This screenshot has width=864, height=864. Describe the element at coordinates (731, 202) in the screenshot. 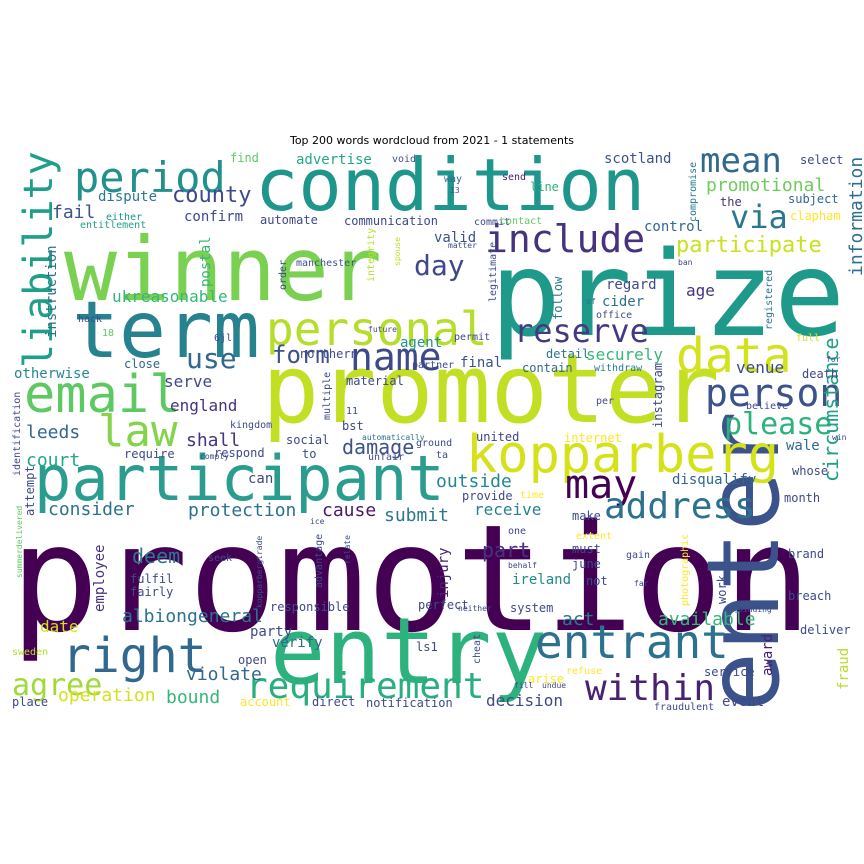

I see `word-the: the` at that location.